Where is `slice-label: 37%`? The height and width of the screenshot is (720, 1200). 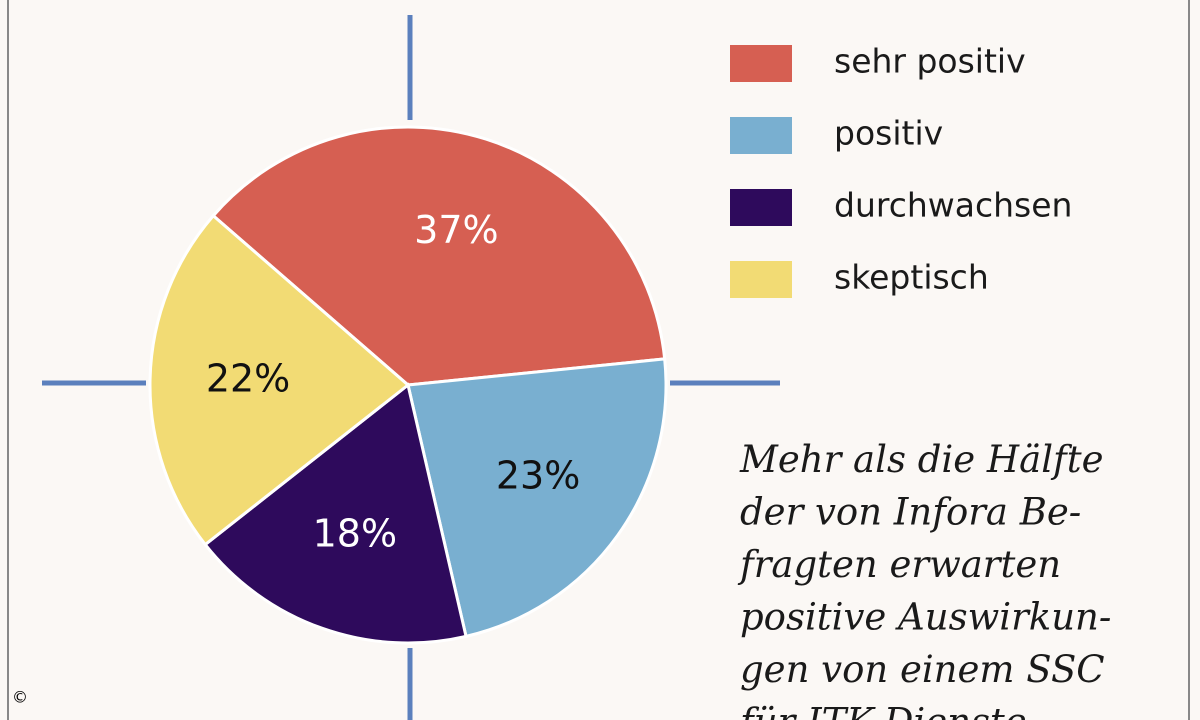 slice-label: 37% is located at coordinates (456, 230).